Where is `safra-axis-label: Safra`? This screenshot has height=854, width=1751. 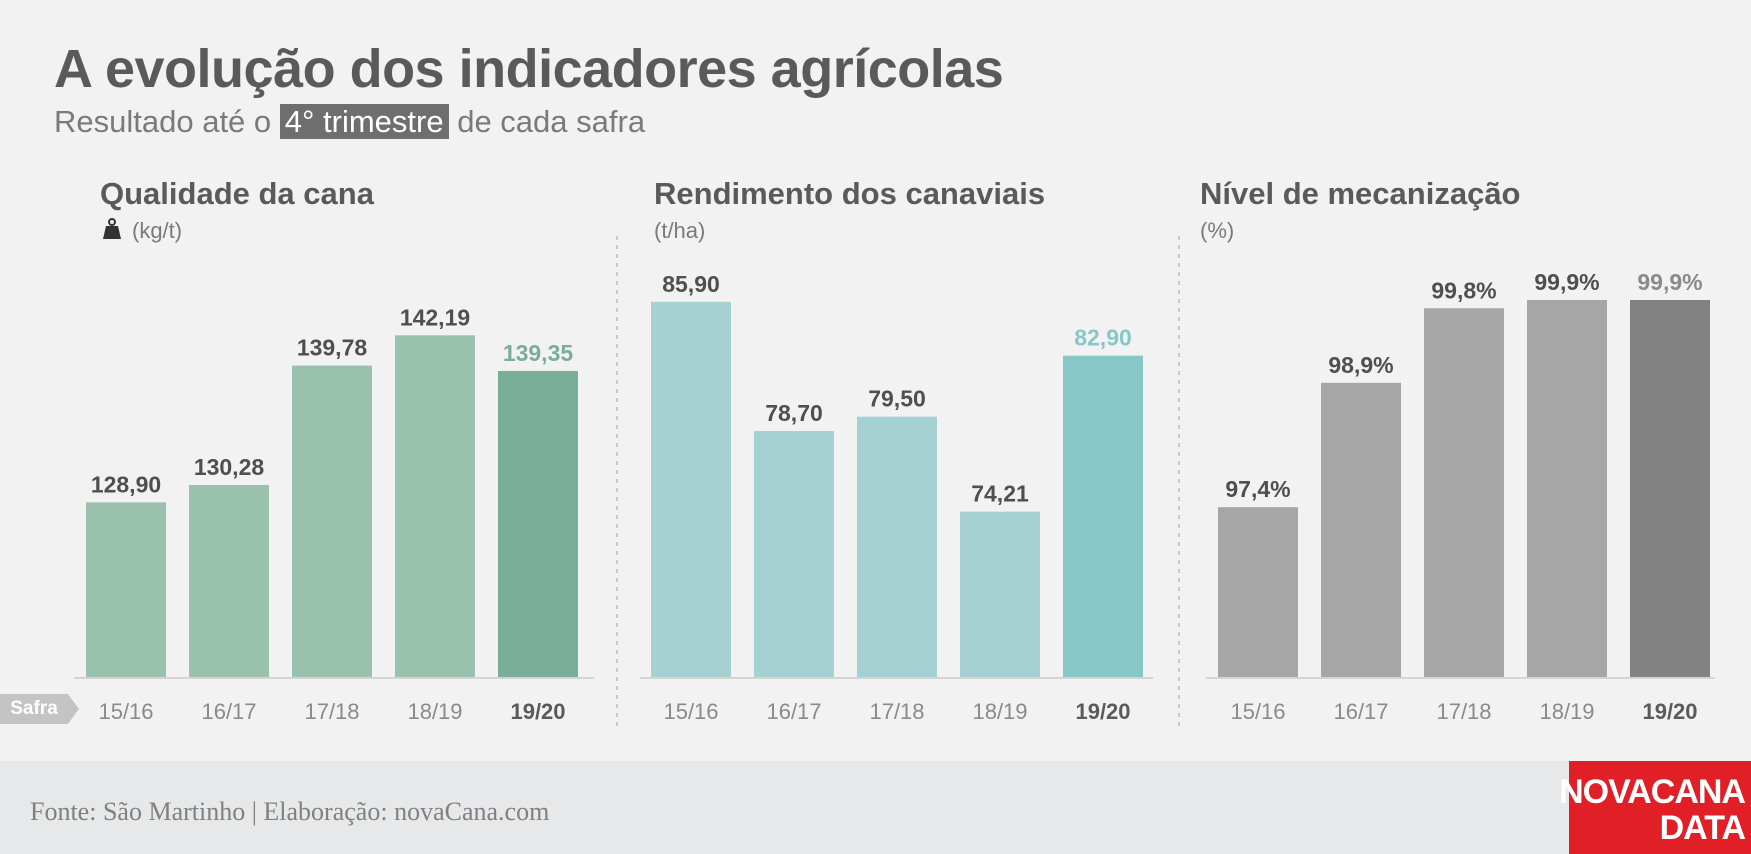
safra-axis-label: Safra is located at coordinates (34, 708).